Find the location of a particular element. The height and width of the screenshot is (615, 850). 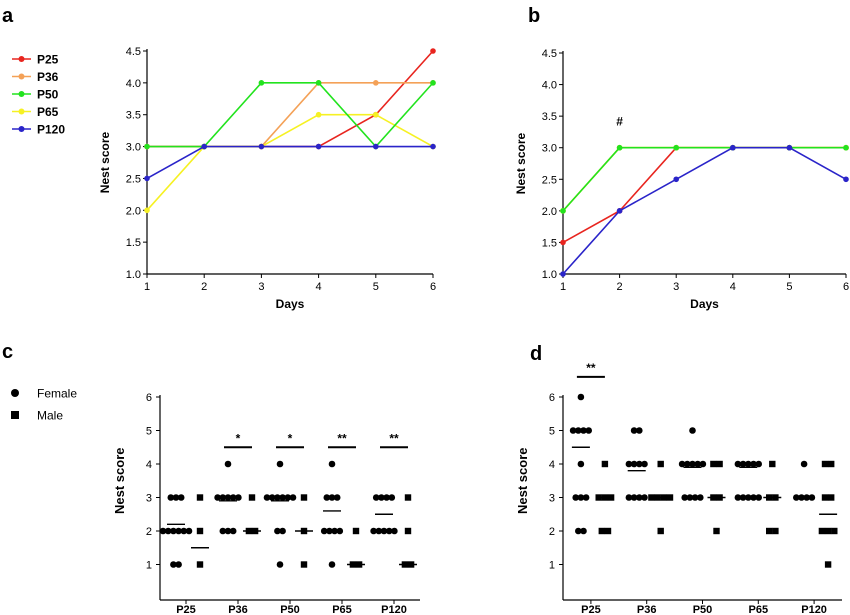

legend-label-p25: P25 is located at coordinates (48, 60).